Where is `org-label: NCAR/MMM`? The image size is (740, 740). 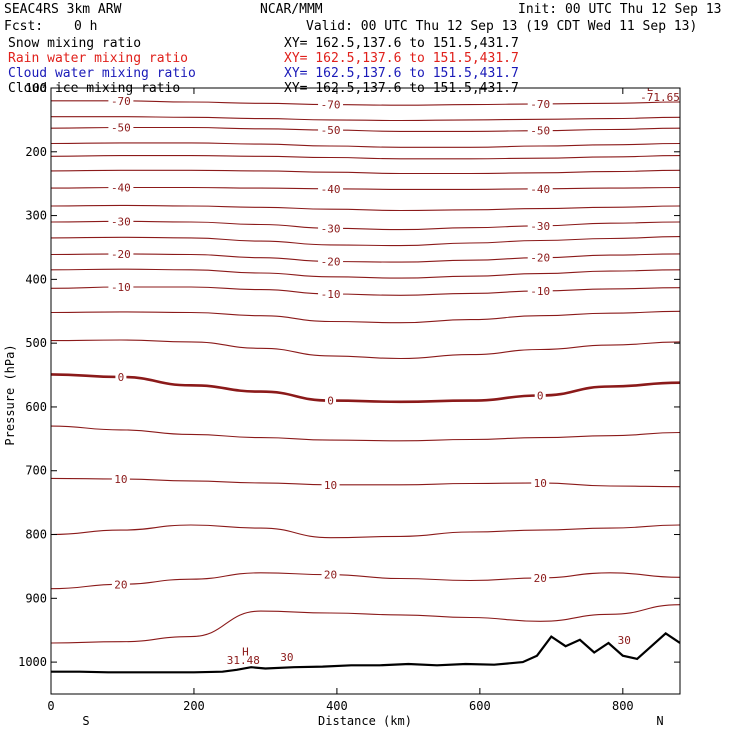
org-label: NCAR/MMM is located at coordinates (291, 9).